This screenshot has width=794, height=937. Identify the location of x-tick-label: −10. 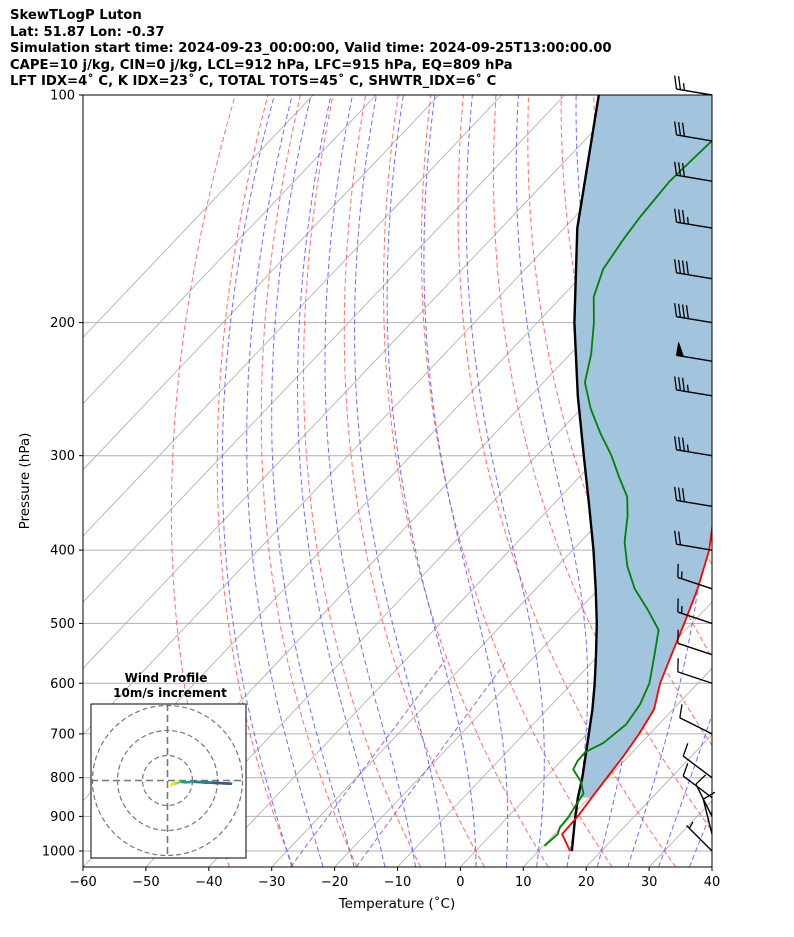
(397, 882).